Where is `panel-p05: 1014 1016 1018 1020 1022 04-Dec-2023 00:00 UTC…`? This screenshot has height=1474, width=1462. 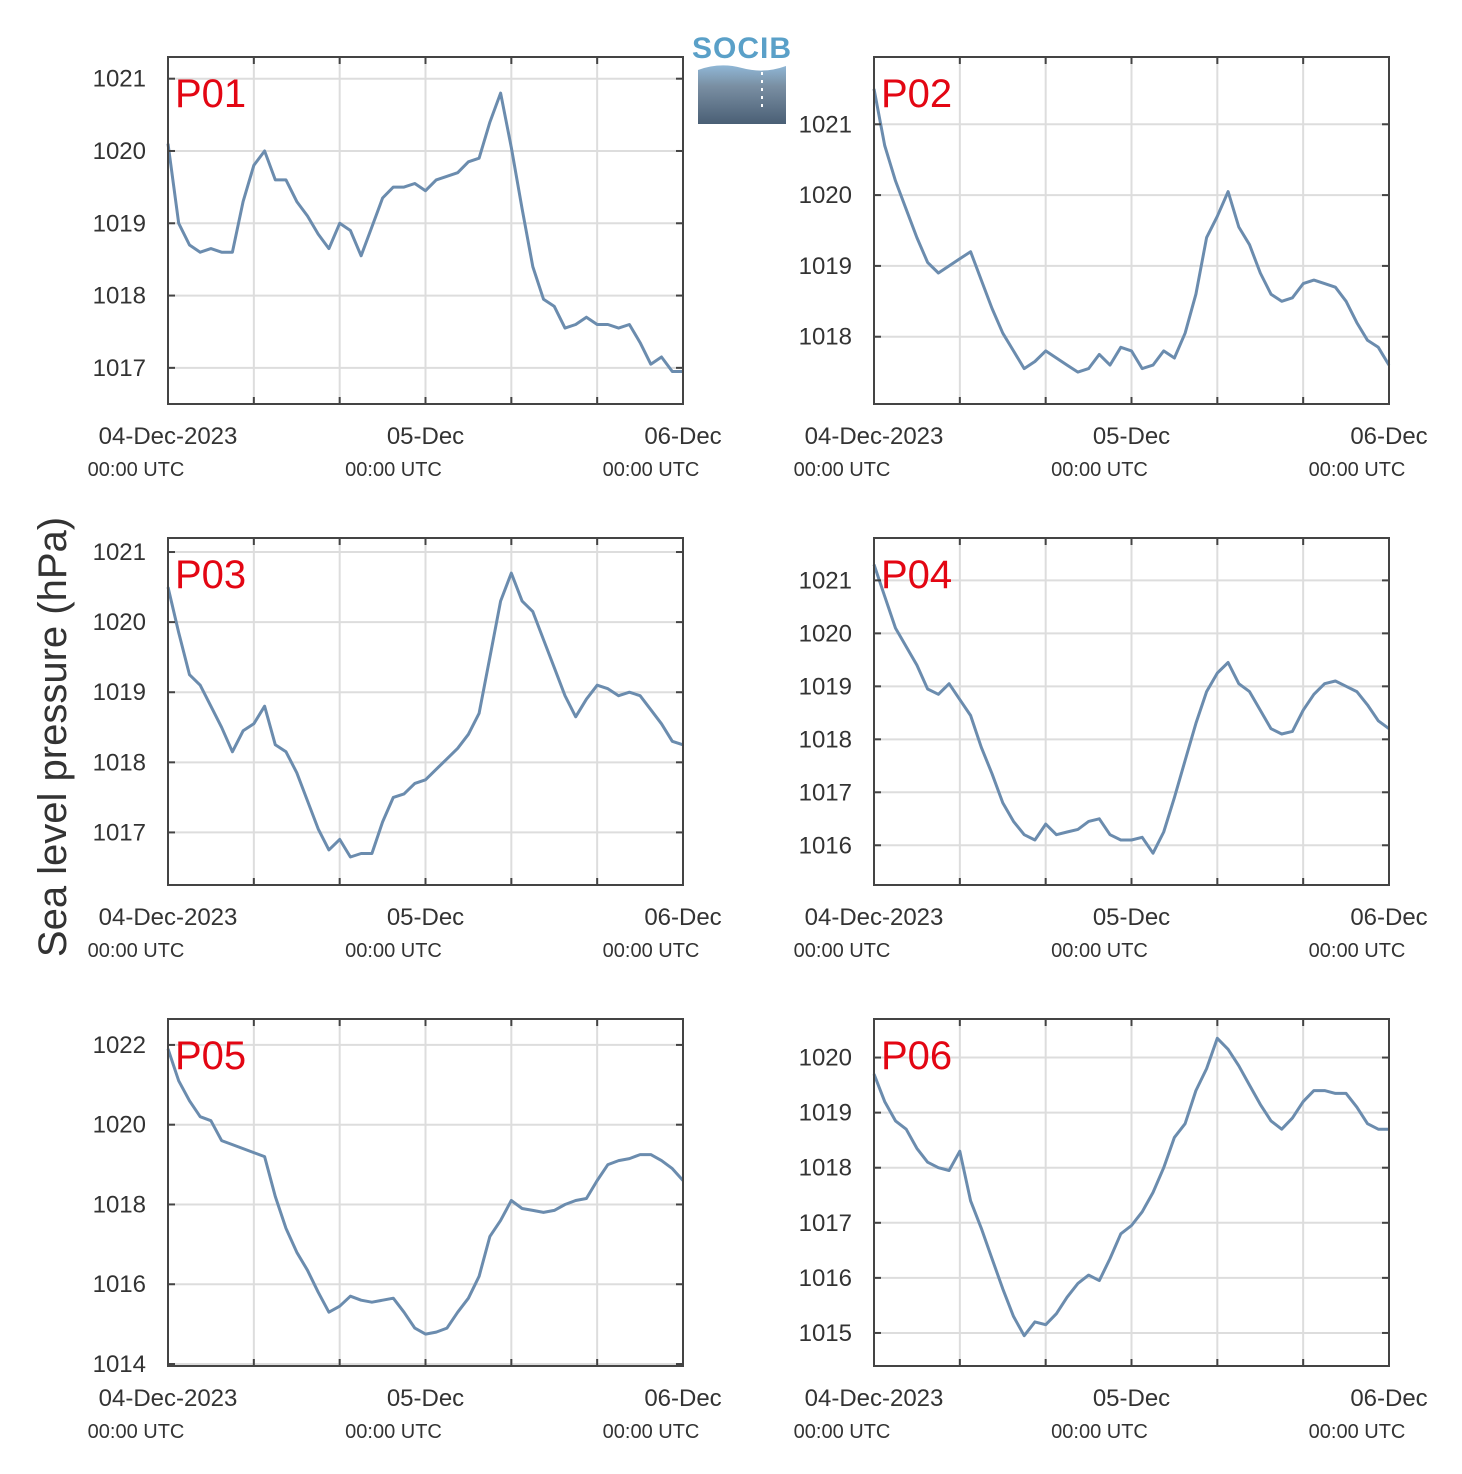 panel-p05: 1014 1016 1018 1020 1022 04-Dec-2023 00:00 UTC… is located at coordinates (405, 1230).